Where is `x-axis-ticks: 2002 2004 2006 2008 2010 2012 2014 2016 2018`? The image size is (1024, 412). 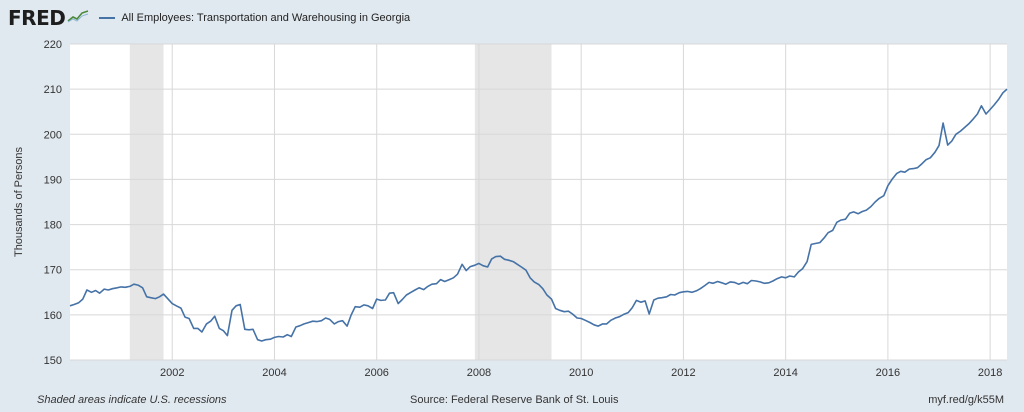
x-axis-ticks: 2002 2004 2006 2008 2010 2012 2014 2016 2018 is located at coordinates (581, 373).